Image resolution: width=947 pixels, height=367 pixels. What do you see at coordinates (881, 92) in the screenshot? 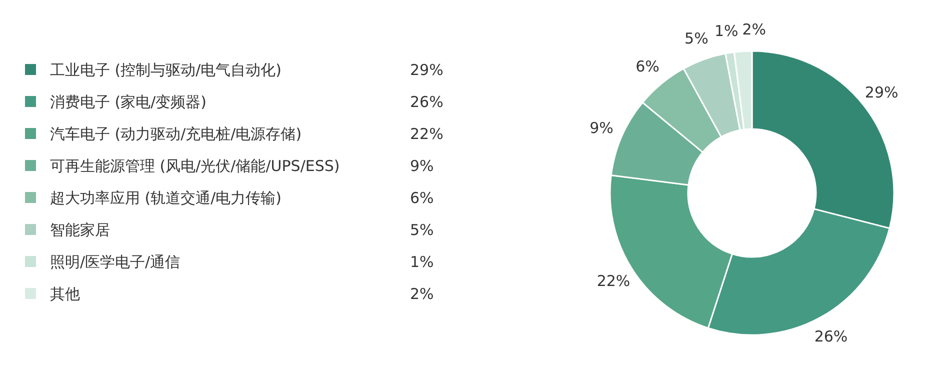
I see `data-label: 29%` at bounding box center [881, 92].